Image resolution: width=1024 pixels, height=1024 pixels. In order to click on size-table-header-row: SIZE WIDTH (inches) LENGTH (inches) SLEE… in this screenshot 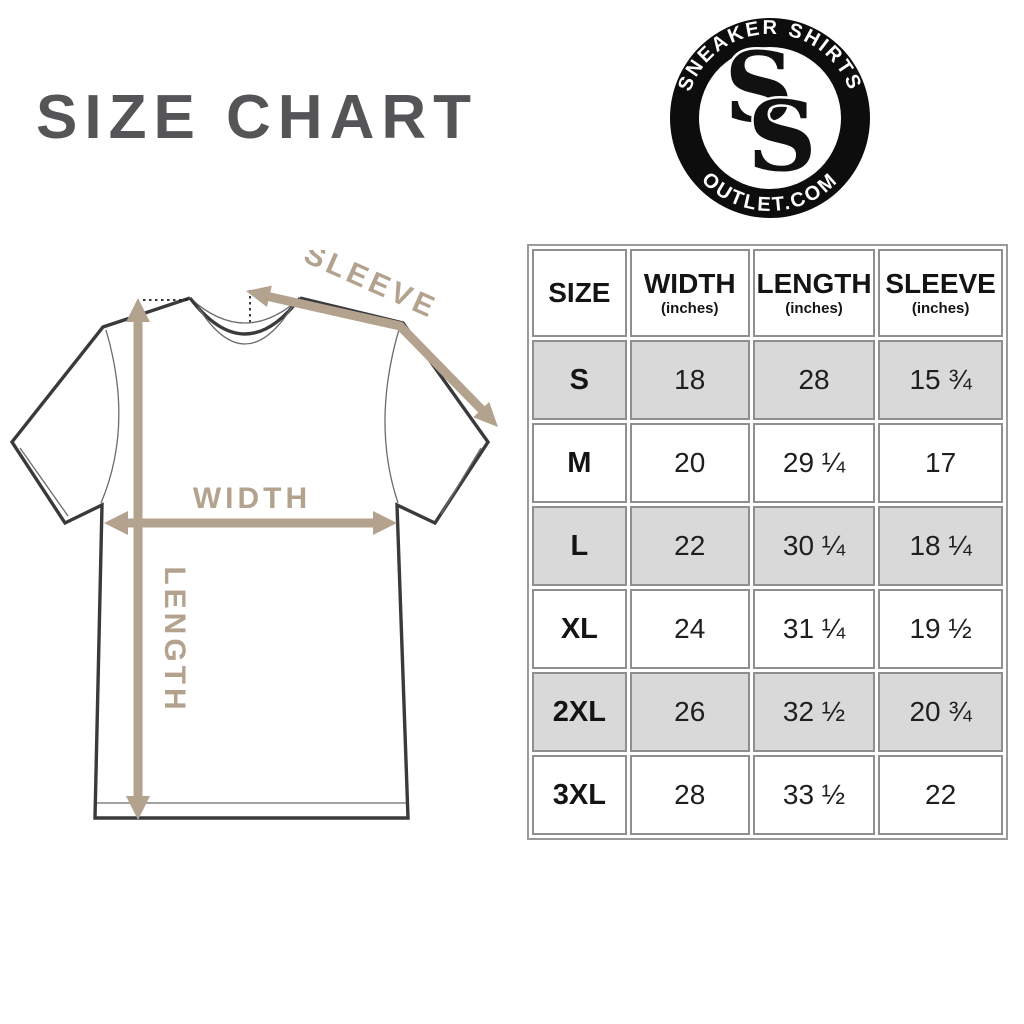, I will do `click(767, 293)`.